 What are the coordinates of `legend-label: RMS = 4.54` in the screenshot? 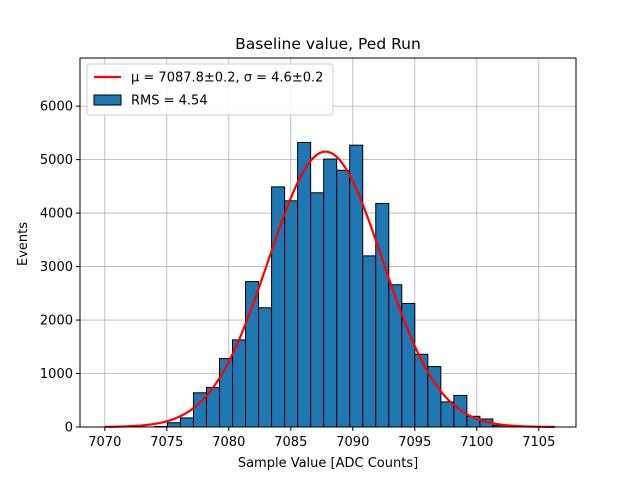 It's located at (169, 101).